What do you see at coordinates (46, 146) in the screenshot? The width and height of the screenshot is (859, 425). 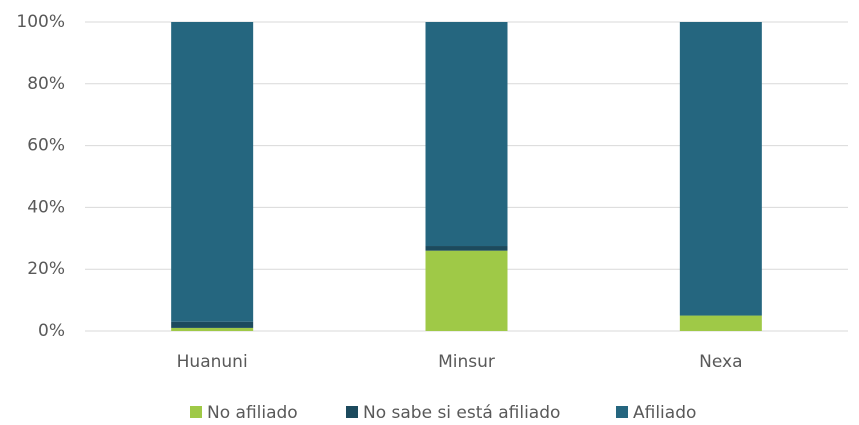 I see `y-tick-label: 60%` at bounding box center [46, 146].